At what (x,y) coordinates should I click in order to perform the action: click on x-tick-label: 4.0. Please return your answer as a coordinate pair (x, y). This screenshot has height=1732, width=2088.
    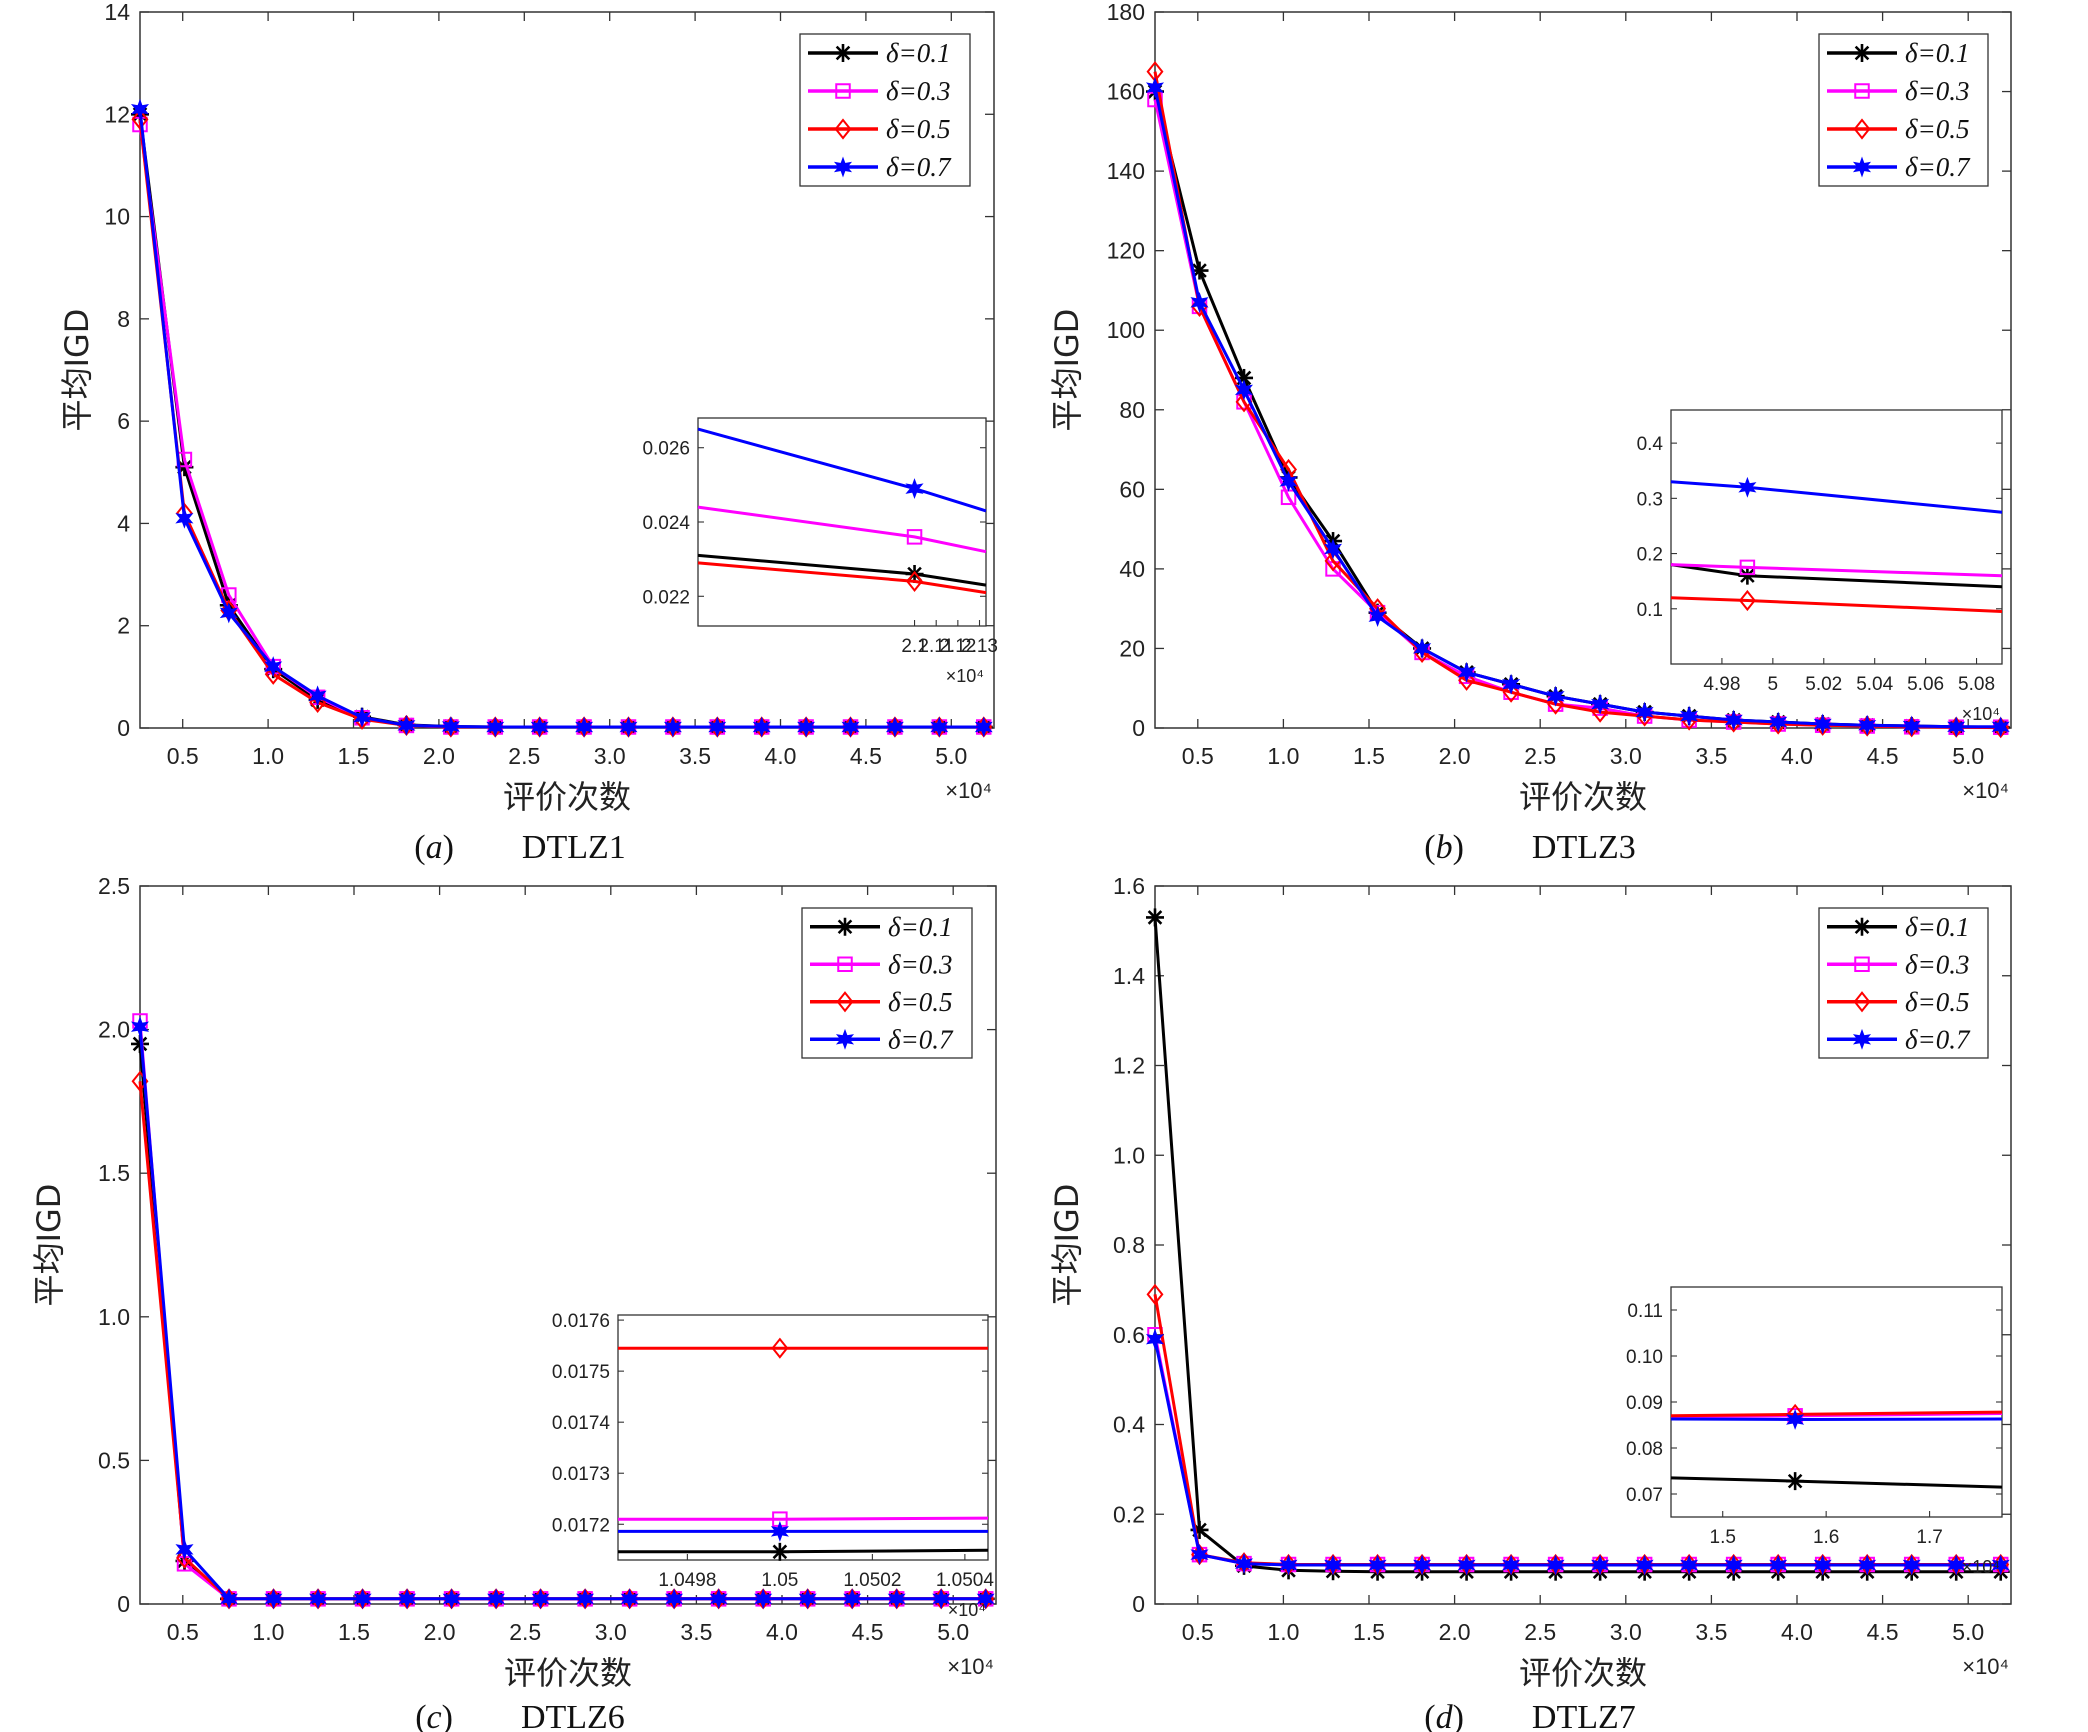
    Looking at the image, I should click on (782, 1632).